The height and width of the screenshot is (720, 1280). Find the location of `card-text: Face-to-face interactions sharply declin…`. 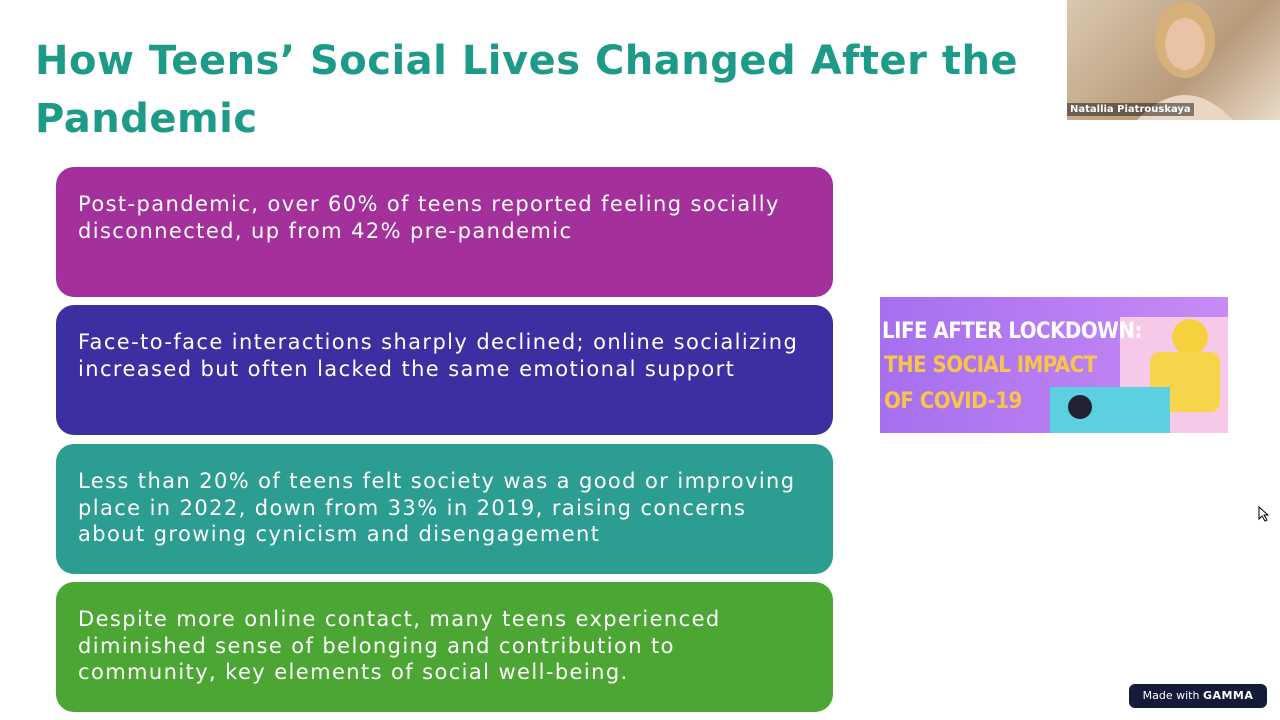

card-text: Face-to-face interactions sharply declin… is located at coordinates (438, 355).